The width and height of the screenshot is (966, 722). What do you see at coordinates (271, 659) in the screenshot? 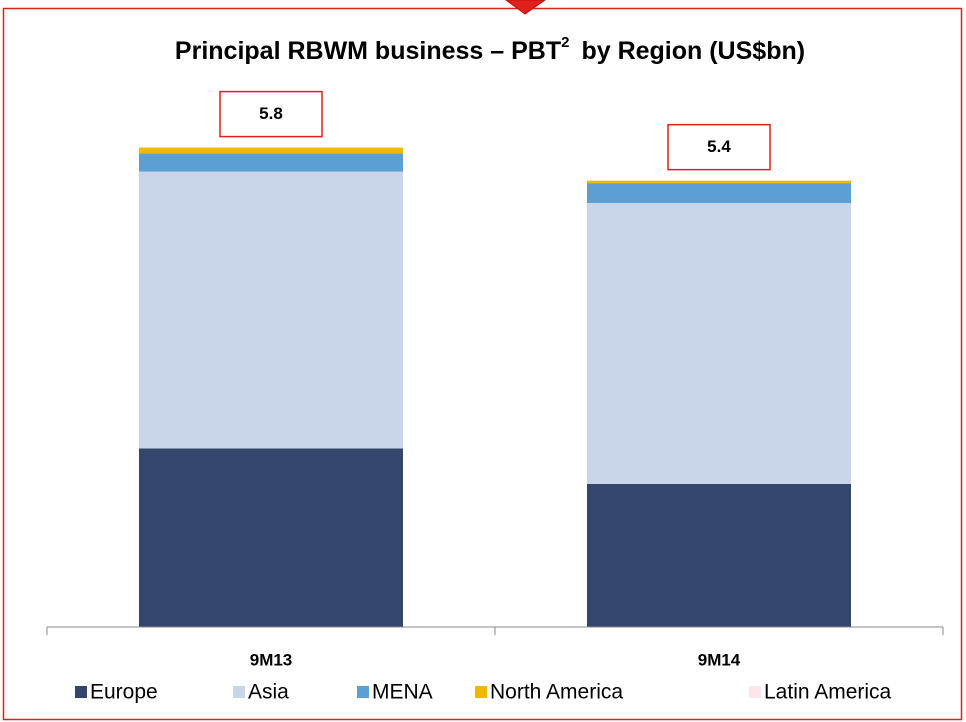
I see `x-tick-label: 9M13` at bounding box center [271, 659].